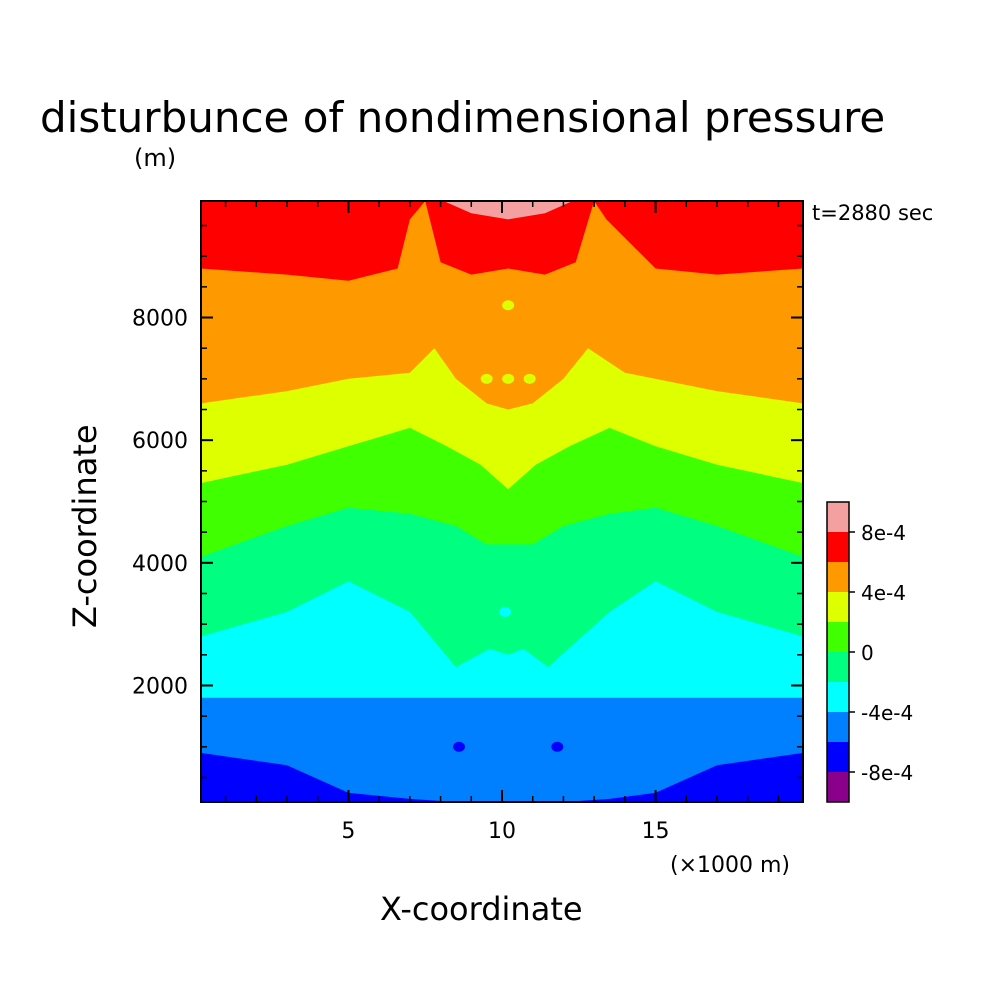 This screenshot has height=1004, width=1004. What do you see at coordinates (508, 210) in the screenshot?
I see `contour-band-top` at bounding box center [508, 210].